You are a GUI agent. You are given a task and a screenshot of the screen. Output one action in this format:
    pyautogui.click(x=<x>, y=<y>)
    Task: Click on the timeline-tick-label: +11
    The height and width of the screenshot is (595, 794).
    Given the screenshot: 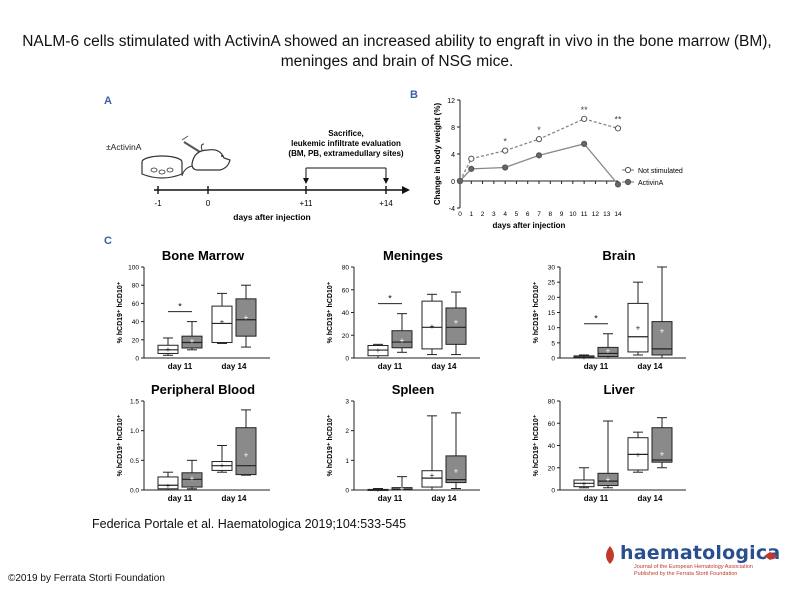 What is the action you would take?
    pyautogui.click(x=307, y=203)
    